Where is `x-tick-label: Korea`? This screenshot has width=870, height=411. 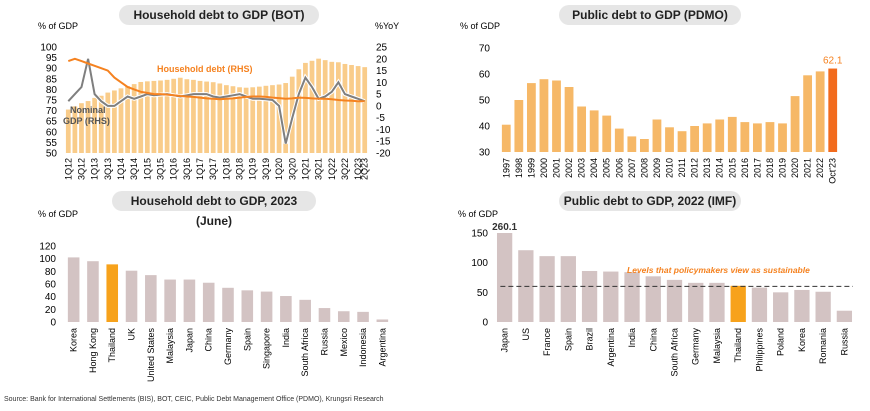
x-tick-label: Korea is located at coordinates (802, 340).